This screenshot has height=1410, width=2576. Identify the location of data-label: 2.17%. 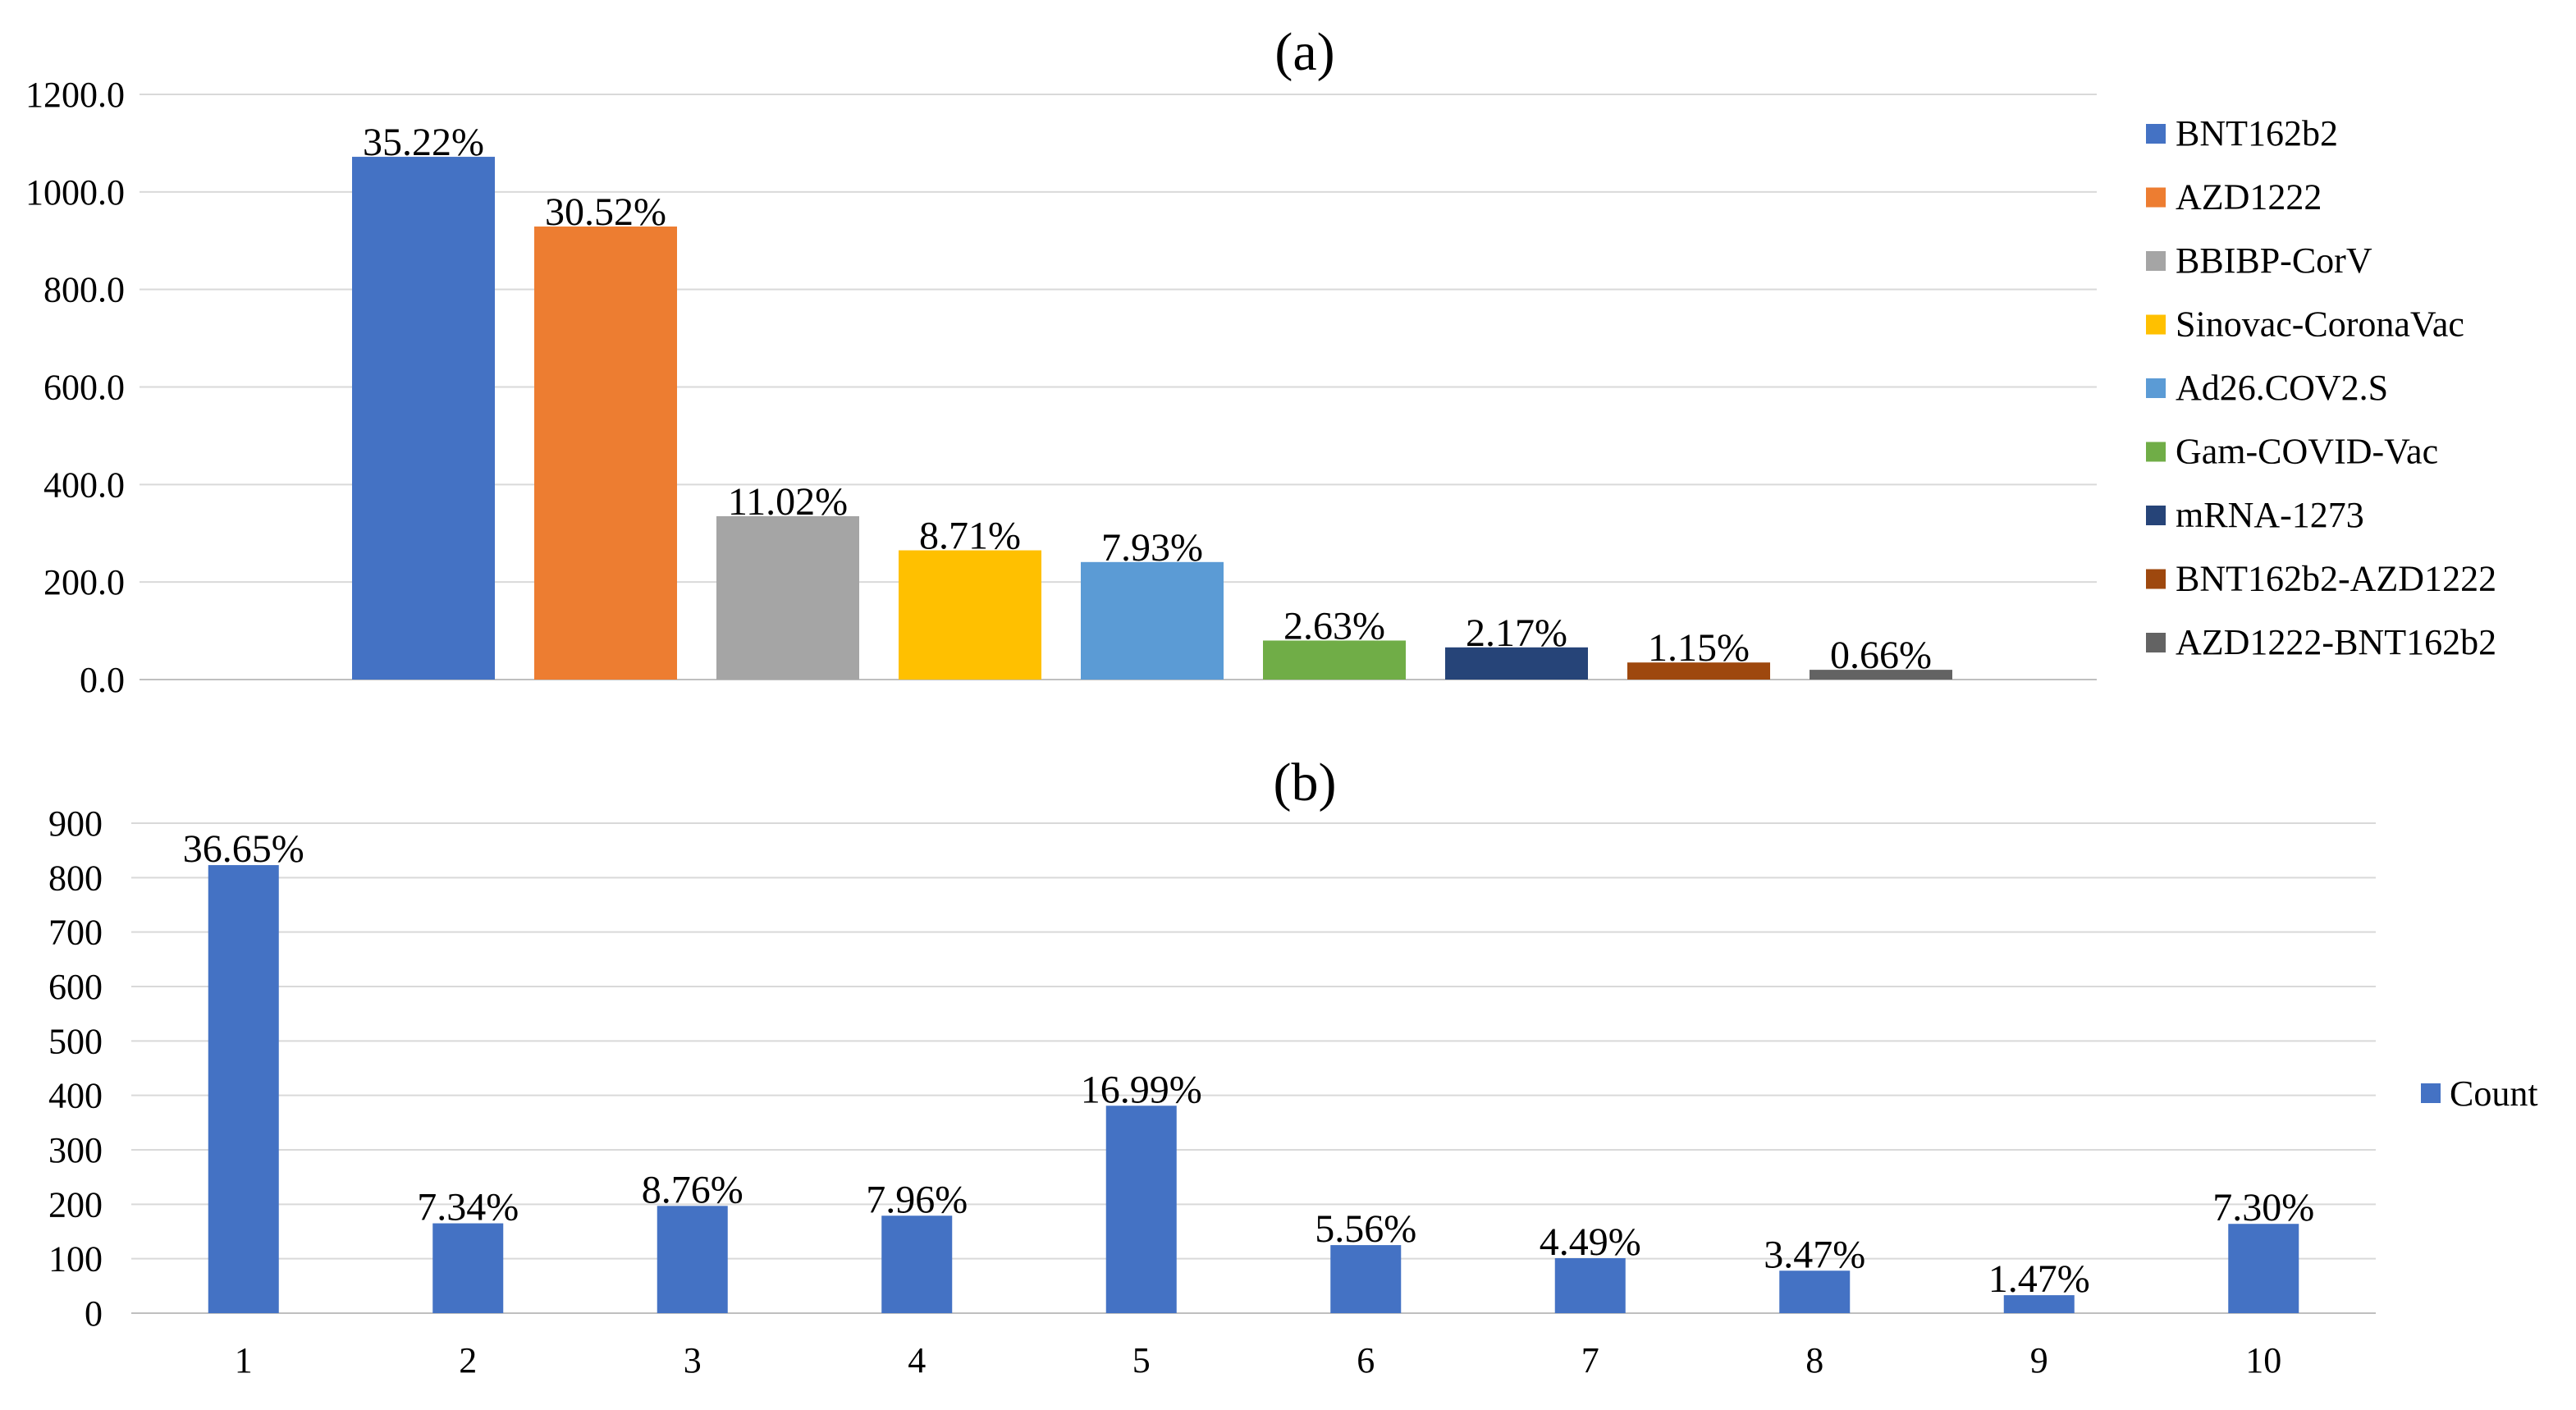
(1516, 633).